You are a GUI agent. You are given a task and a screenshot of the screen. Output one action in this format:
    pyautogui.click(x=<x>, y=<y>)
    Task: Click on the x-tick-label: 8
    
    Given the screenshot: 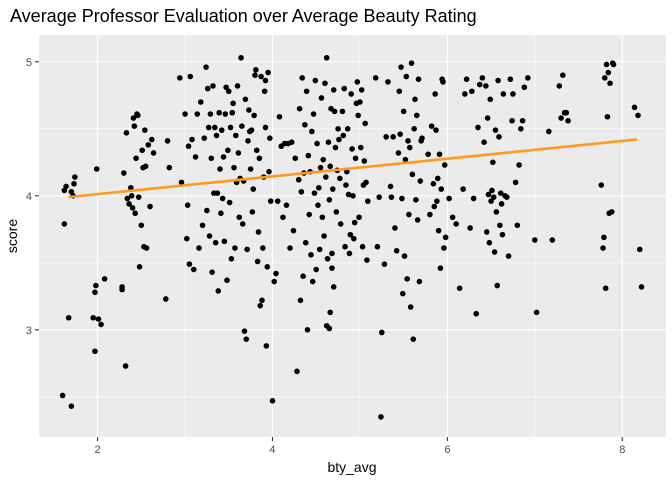 What is the action you would take?
    pyautogui.click(x=622, y=450)
    